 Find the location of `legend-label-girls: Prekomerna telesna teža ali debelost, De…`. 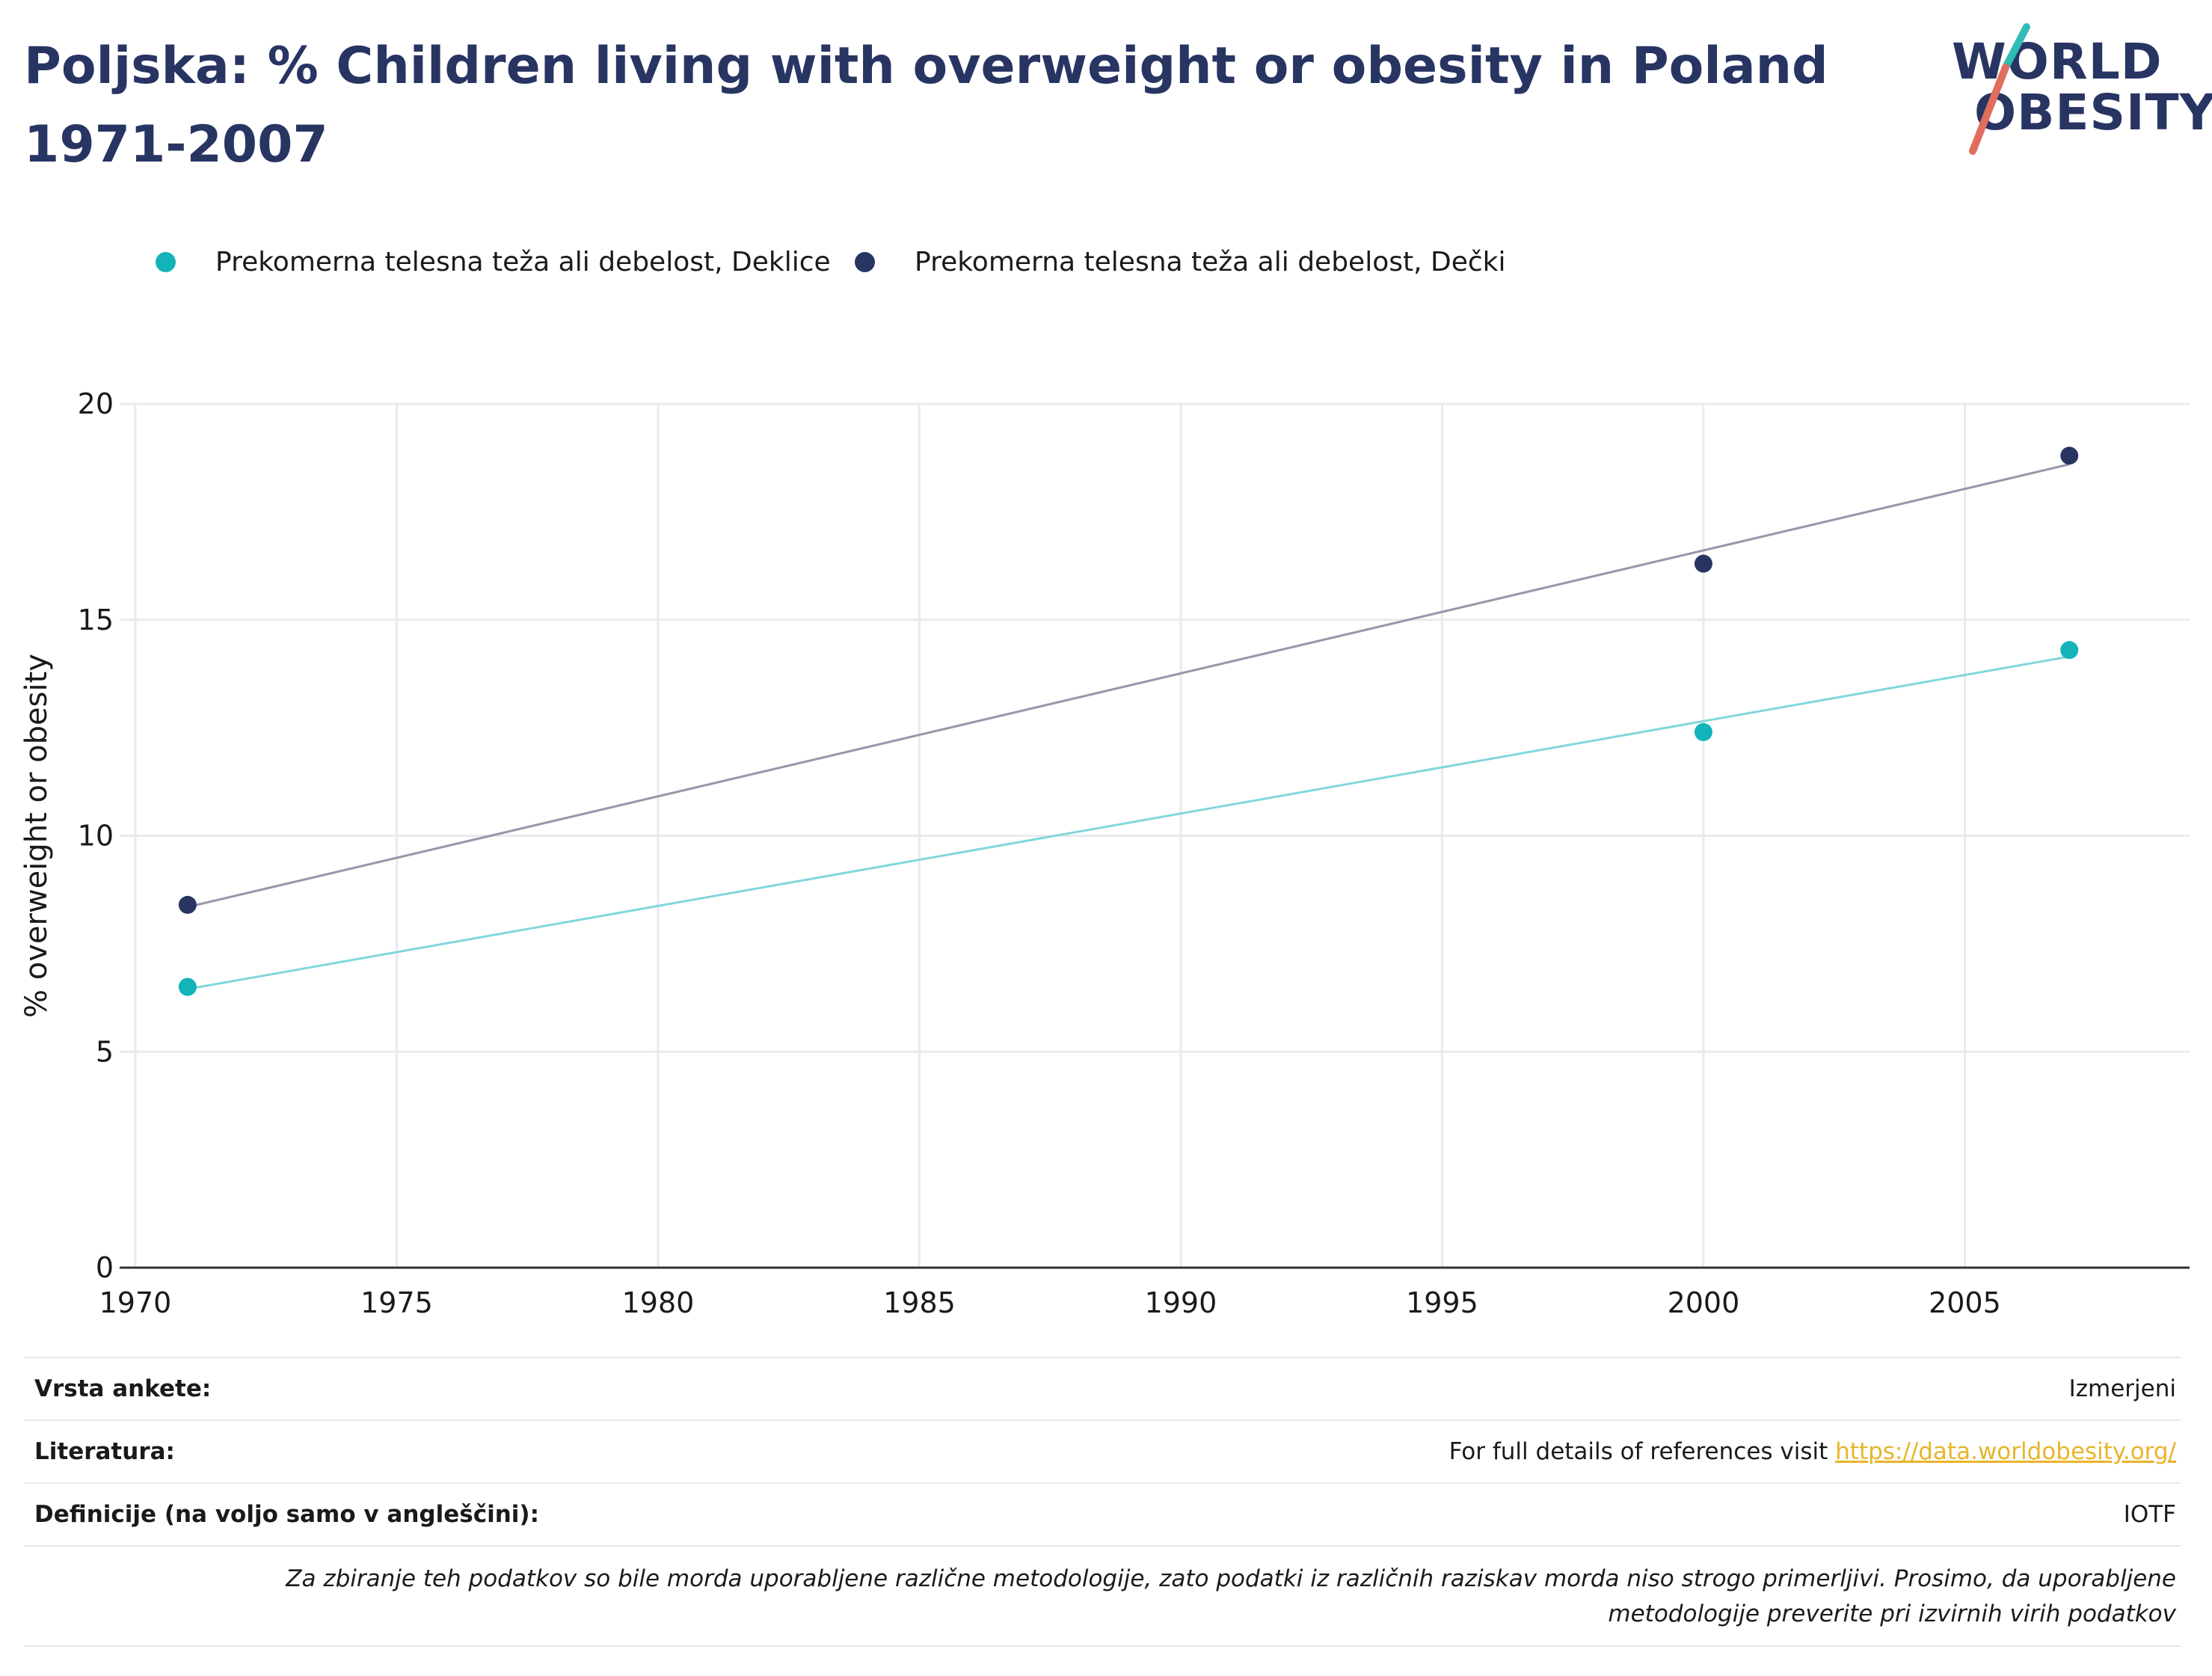

legend-label-girls: Prekomerna telesna teža ali debelost, De… is located at coordinates (523, 262).